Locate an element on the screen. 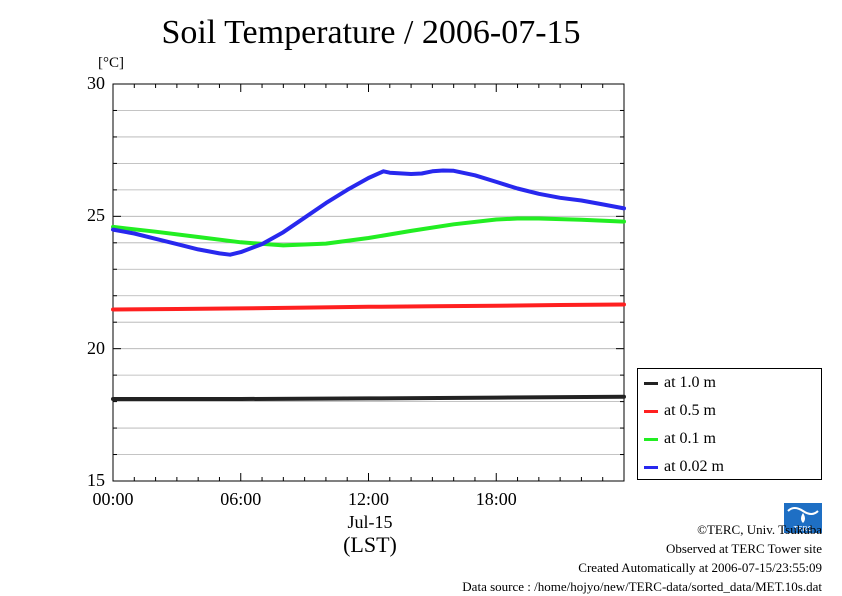 This screenshot has width=842, height=596. legend-item-0-02m: at 0.02 m is located at coordinates (684, 467).